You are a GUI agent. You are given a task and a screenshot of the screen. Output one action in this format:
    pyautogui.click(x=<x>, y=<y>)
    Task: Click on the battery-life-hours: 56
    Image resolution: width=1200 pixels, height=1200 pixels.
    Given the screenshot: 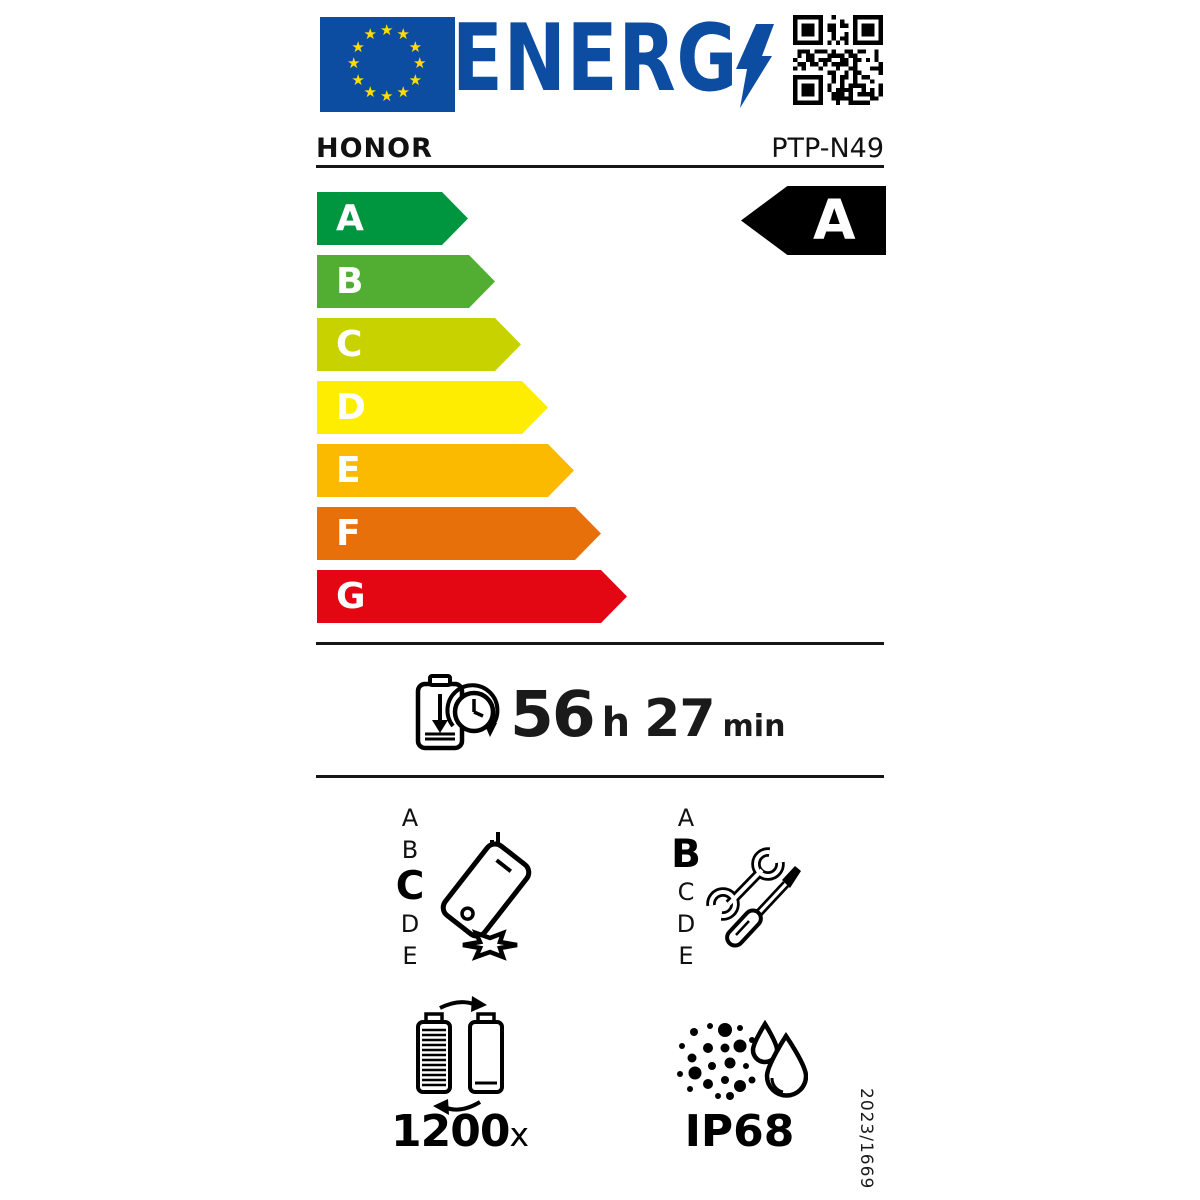 What is the action you would take?
    pyautogui.click(x=553, y=714)
    